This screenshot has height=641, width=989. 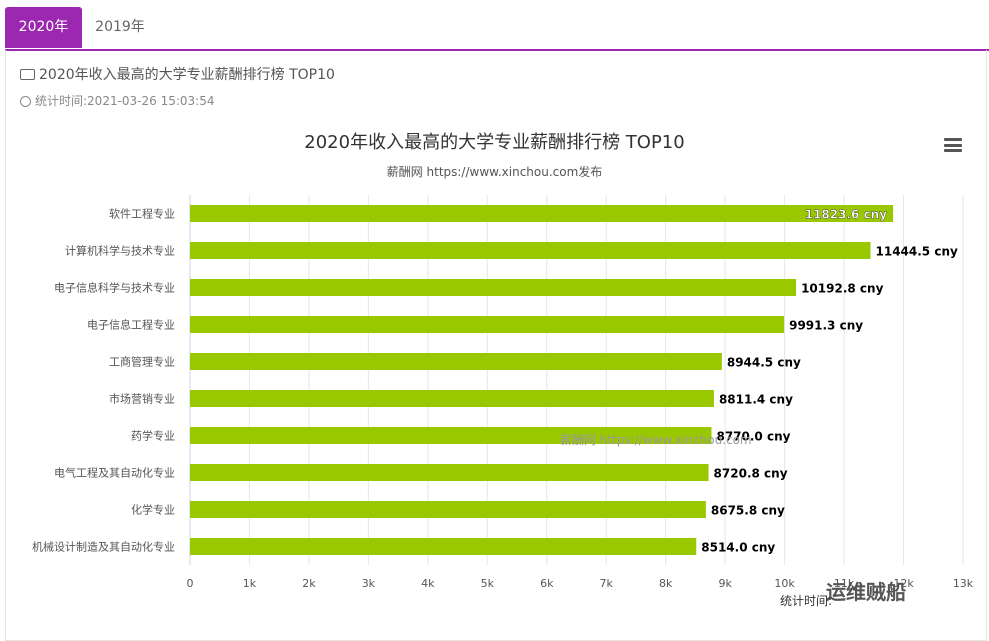 What do you see at coordinates (547, 583) in the screenshot?
I see `x-tick-label: 6k` at bounding box center [547, 583].